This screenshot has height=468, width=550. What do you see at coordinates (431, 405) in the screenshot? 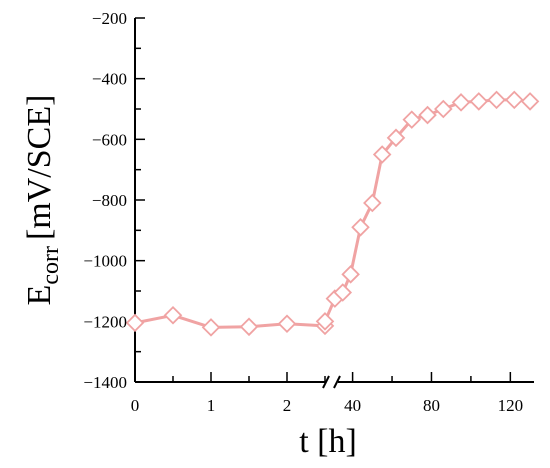
I see `x-tick-label: 80` at bounding box center [431, 405].